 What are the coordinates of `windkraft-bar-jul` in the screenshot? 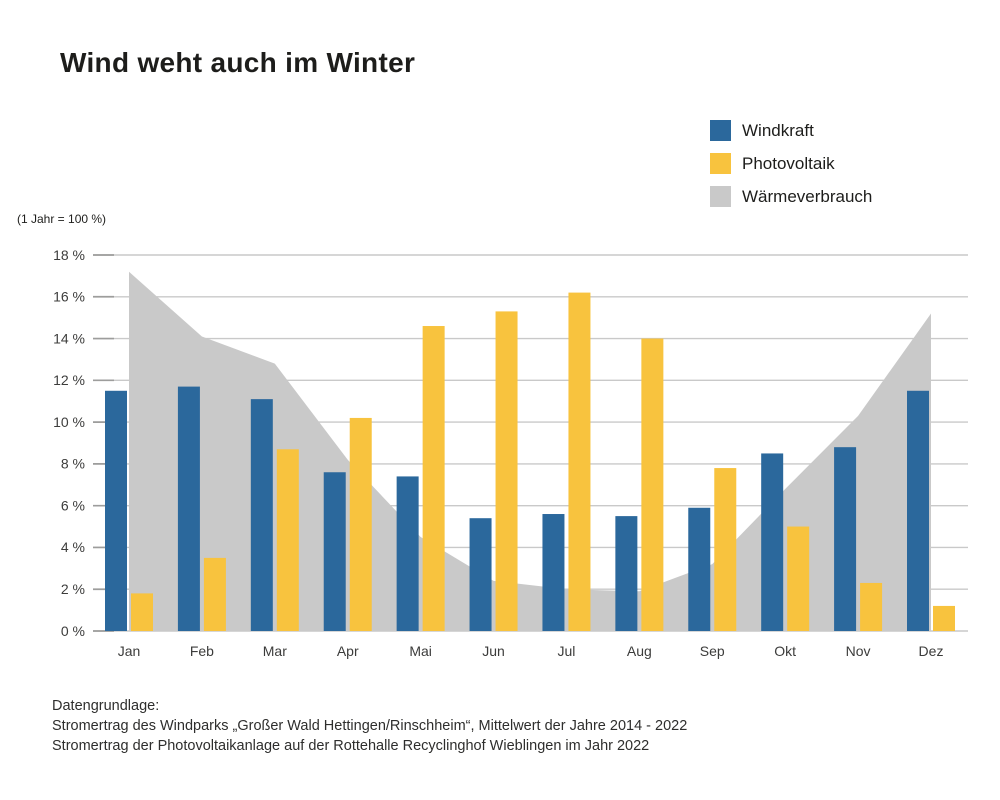 It's located at (553, 572).